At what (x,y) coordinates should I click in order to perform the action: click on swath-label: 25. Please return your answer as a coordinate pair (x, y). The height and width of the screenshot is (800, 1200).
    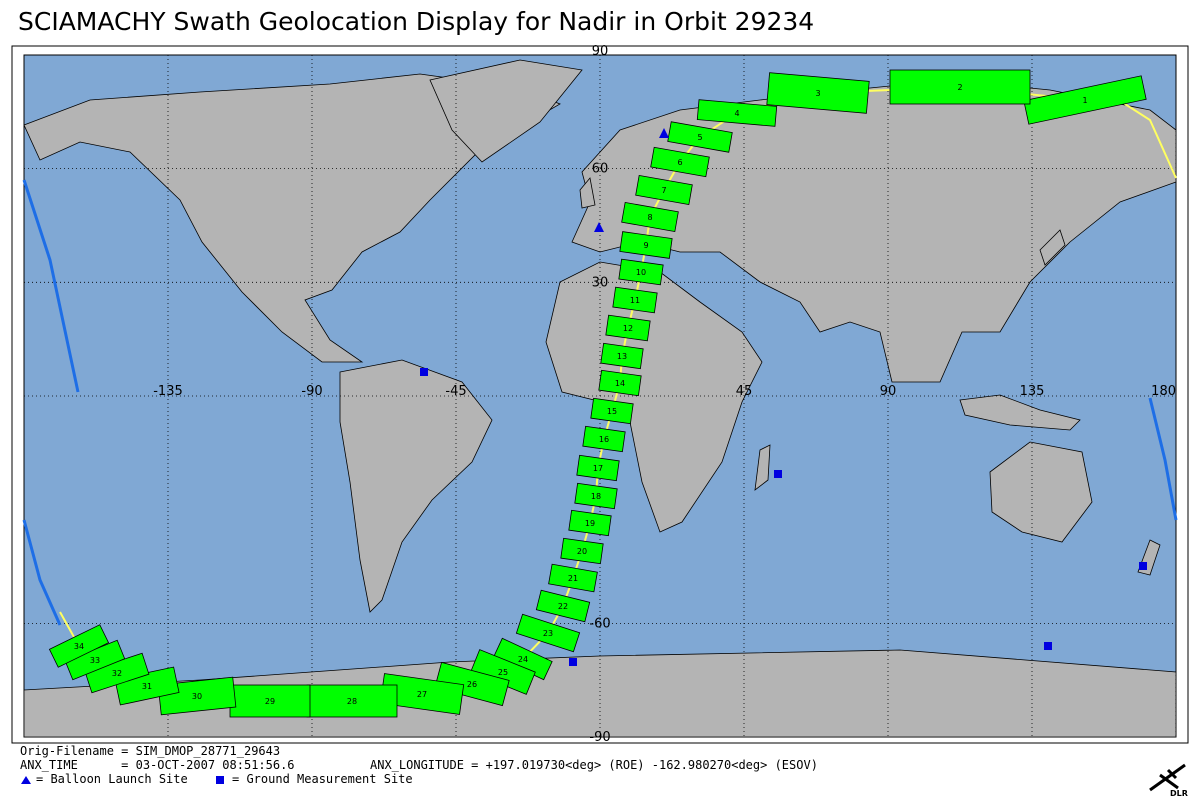
    Looking at the image, I should click on (503, 672).